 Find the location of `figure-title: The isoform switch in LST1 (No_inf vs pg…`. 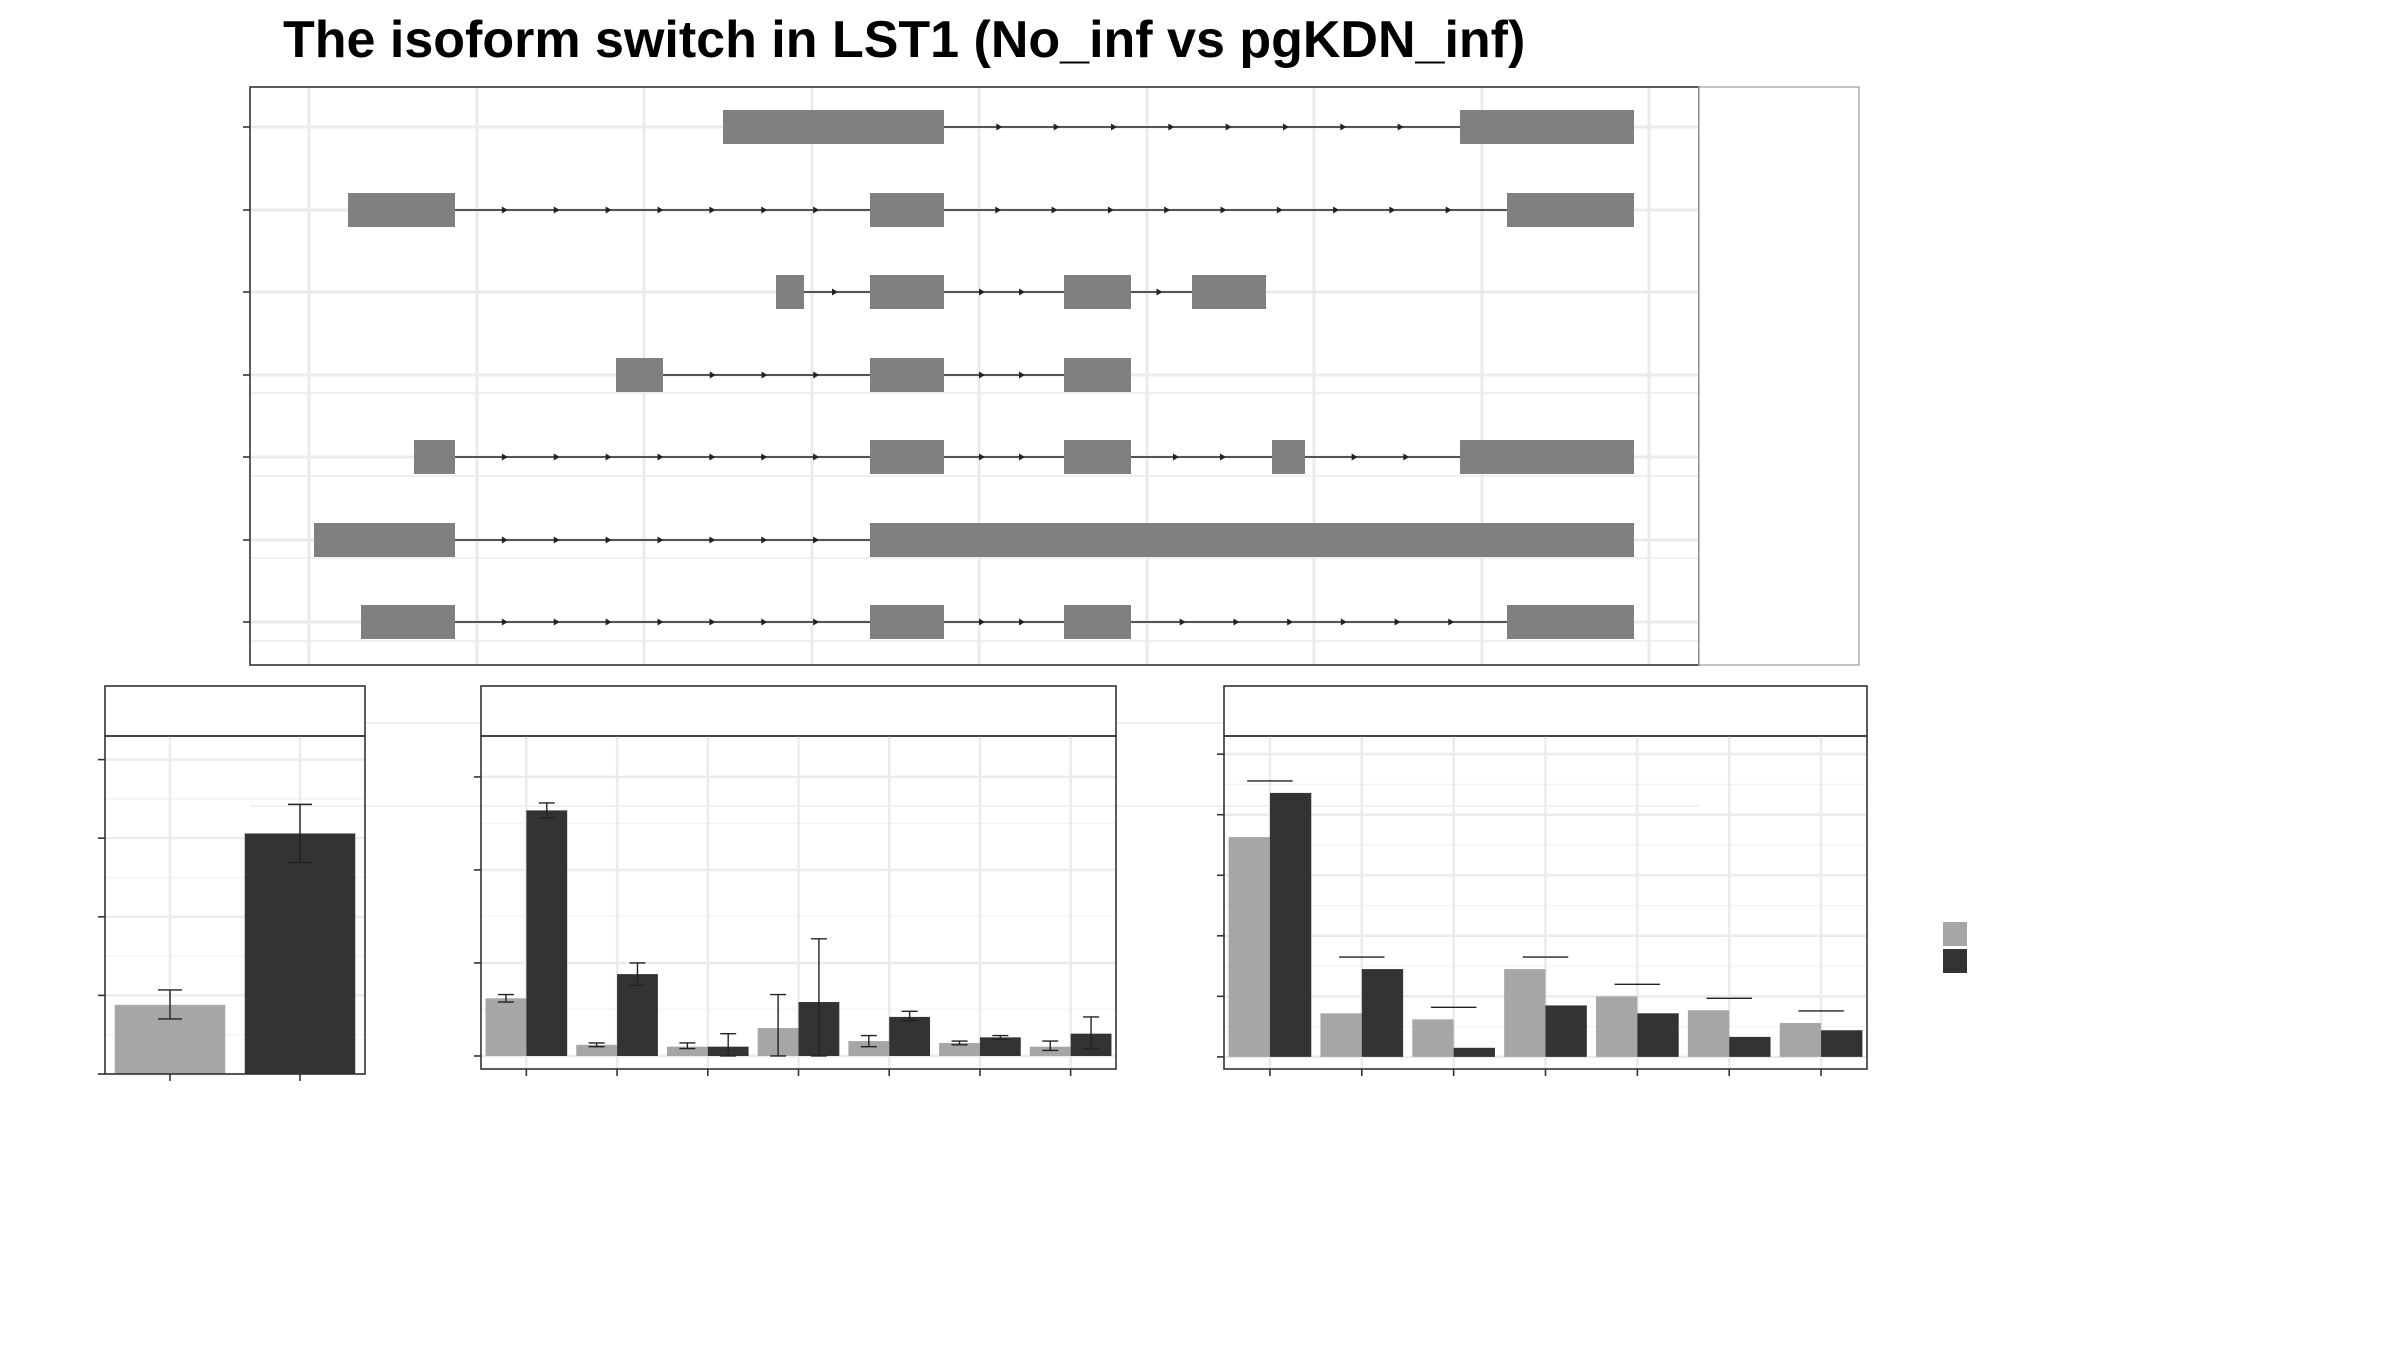

figure-title: The isoform switch in LST1 (No_inf vs pg… is located at coordinates (904, 40).